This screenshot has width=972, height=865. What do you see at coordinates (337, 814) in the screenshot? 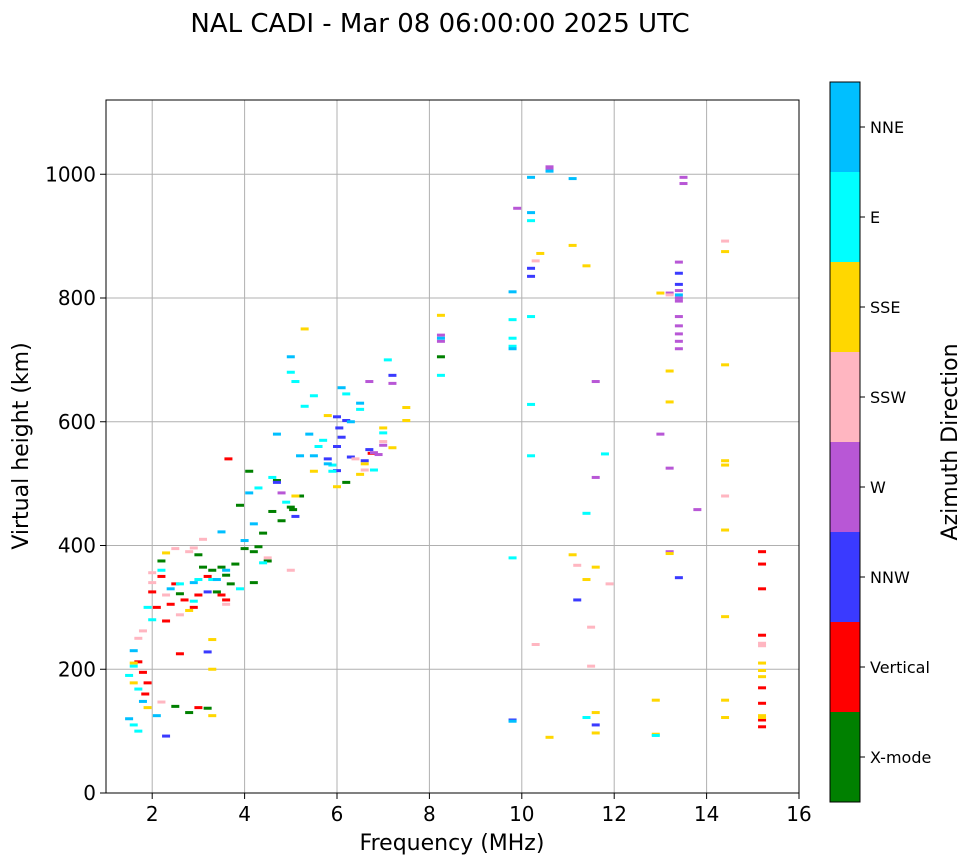
I see `x-tick-label: 6` at bounding box center [337, 814].